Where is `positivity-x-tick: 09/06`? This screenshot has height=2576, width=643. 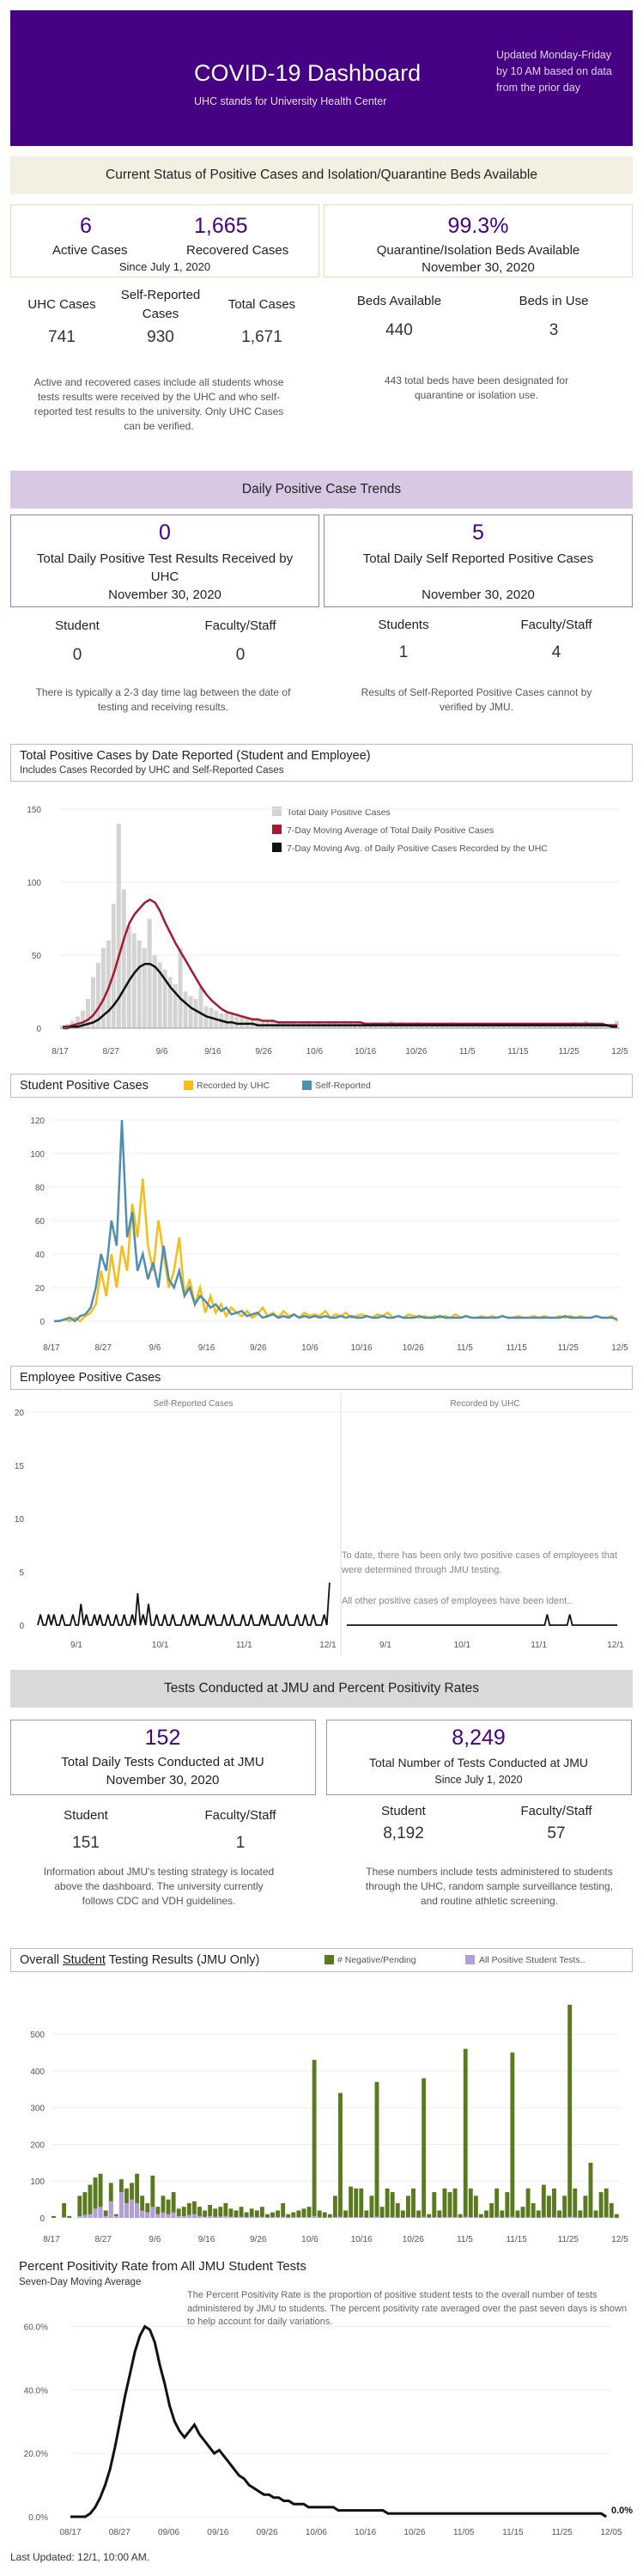 positivity-x-tick: 09/06 is located at coordinates (168, 2532).